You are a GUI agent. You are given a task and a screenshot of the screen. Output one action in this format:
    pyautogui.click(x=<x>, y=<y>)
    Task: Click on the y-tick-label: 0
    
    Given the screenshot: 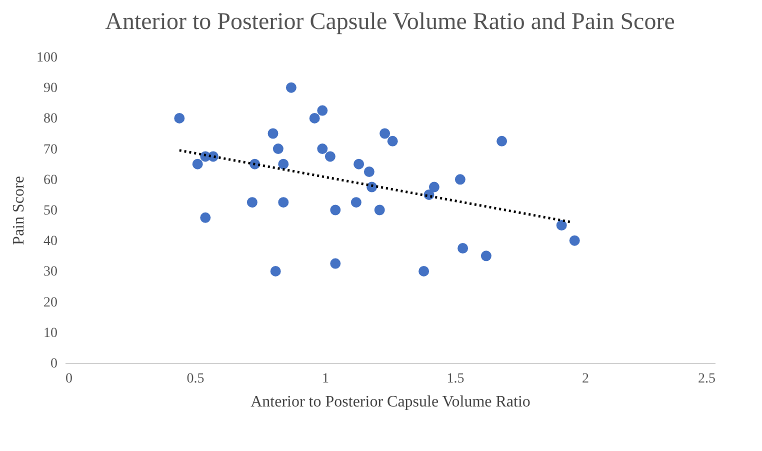 What is the action you would take?
    pyautogui.click(x=54, y=364)
    